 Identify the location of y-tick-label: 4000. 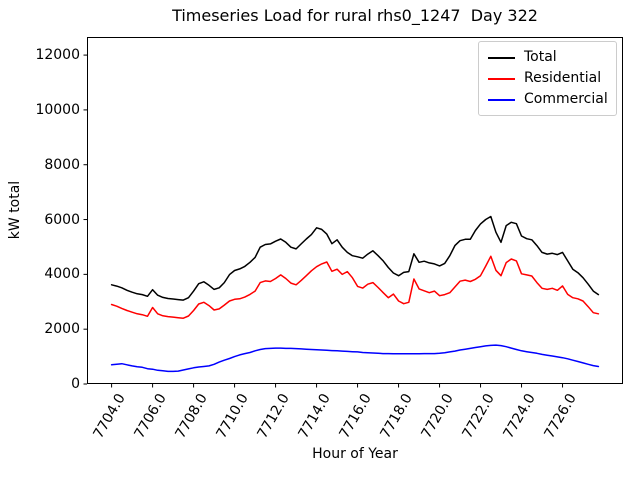
(62, 274).